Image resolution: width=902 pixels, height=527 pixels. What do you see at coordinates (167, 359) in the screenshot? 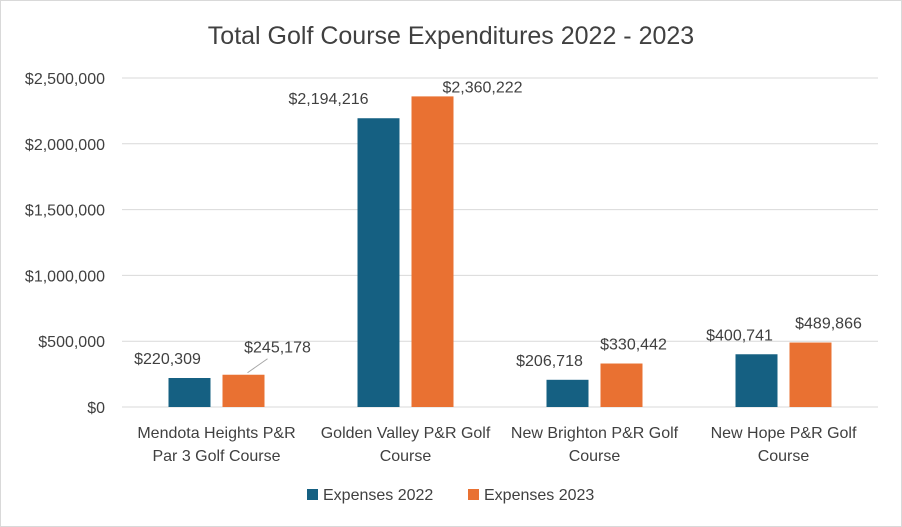
I see `data-label: $220,309` at bounding box center [167, 359].